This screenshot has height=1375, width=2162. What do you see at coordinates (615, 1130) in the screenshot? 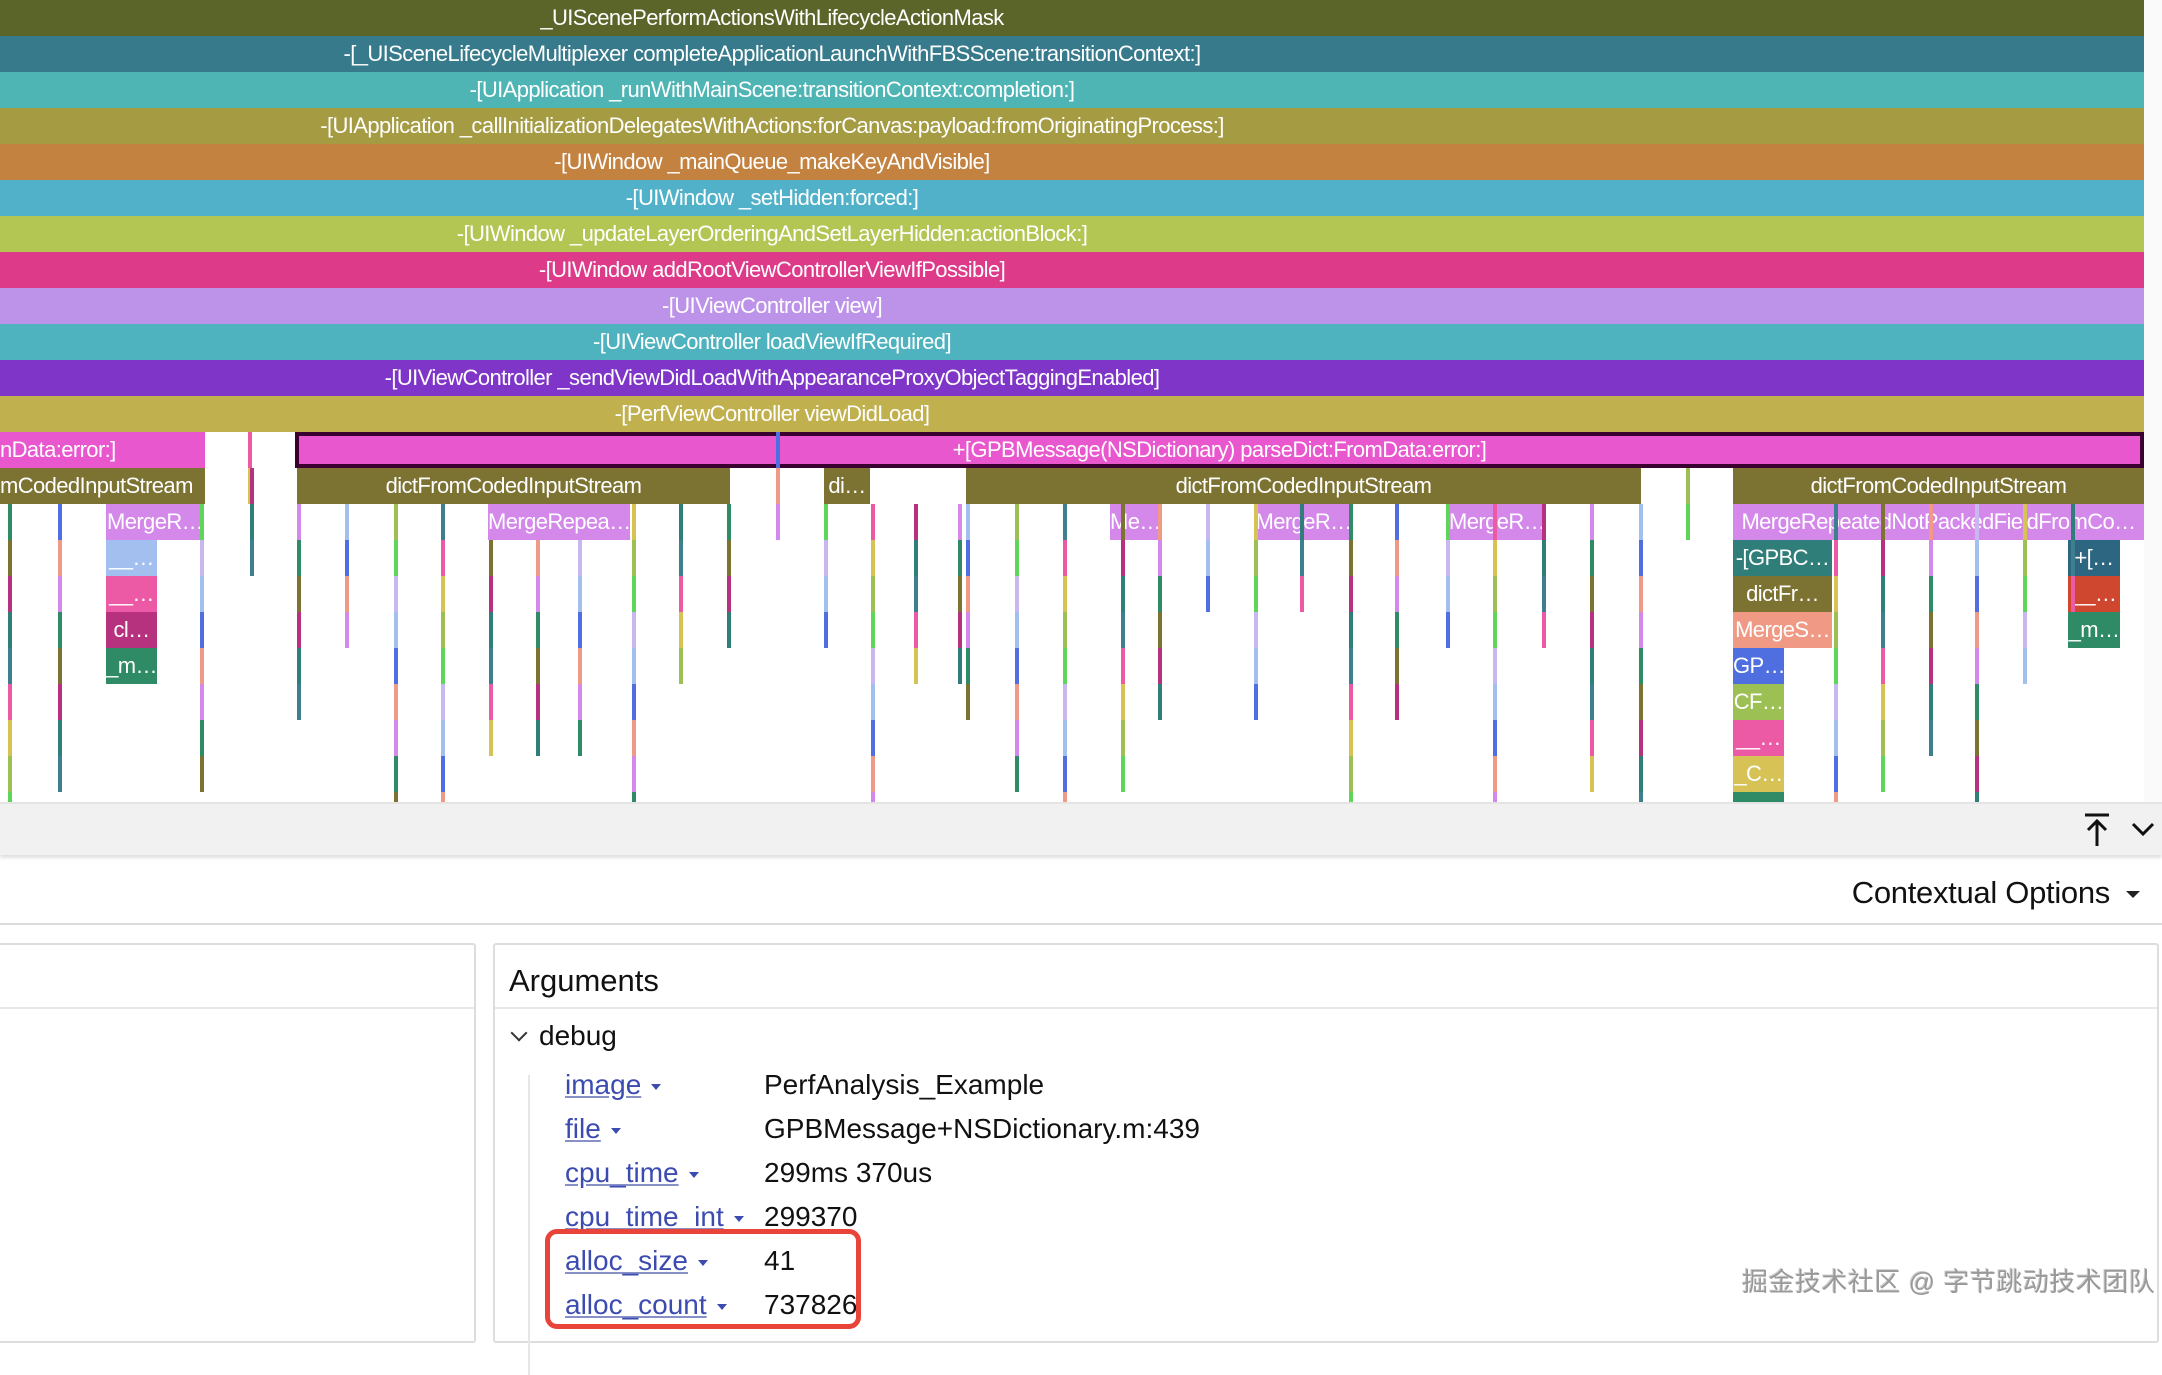
I see `caret-down-icon` at bounding box center [615, 1130].